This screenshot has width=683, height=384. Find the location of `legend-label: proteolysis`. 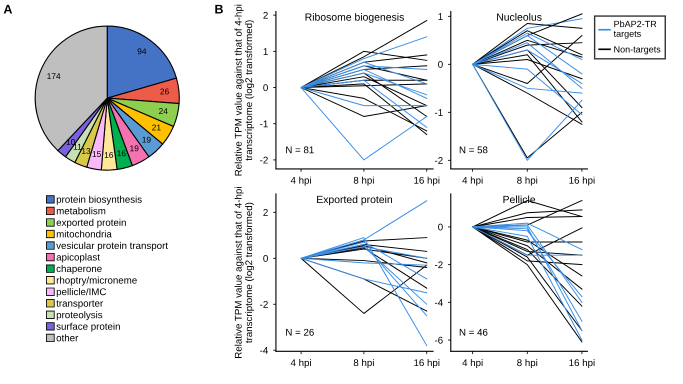

legend-label: proteolysis is located at coordinates (79, 315).